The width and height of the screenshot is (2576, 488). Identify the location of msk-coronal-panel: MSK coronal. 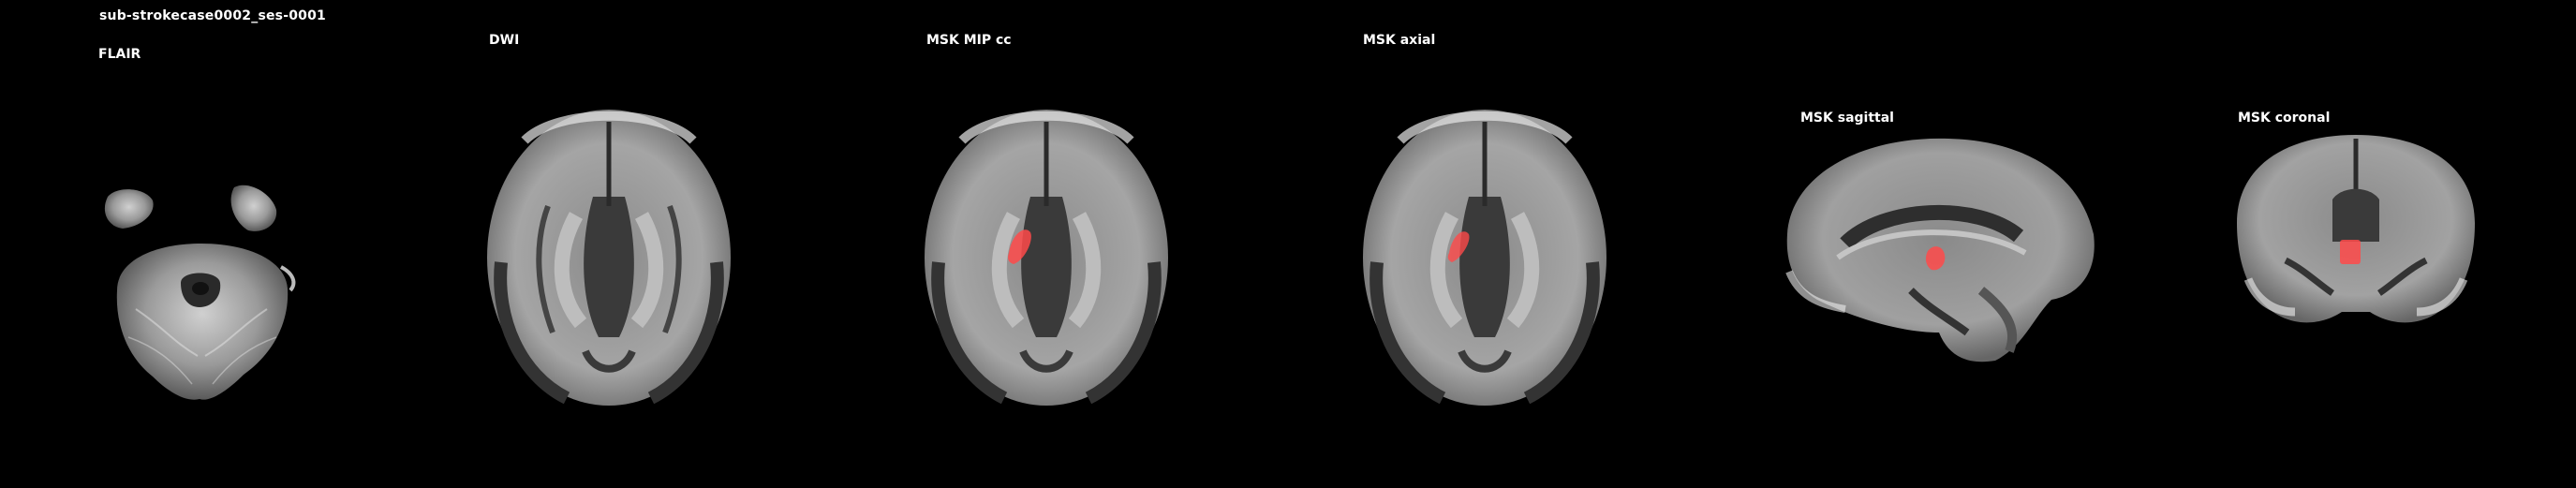
(2388, 244).